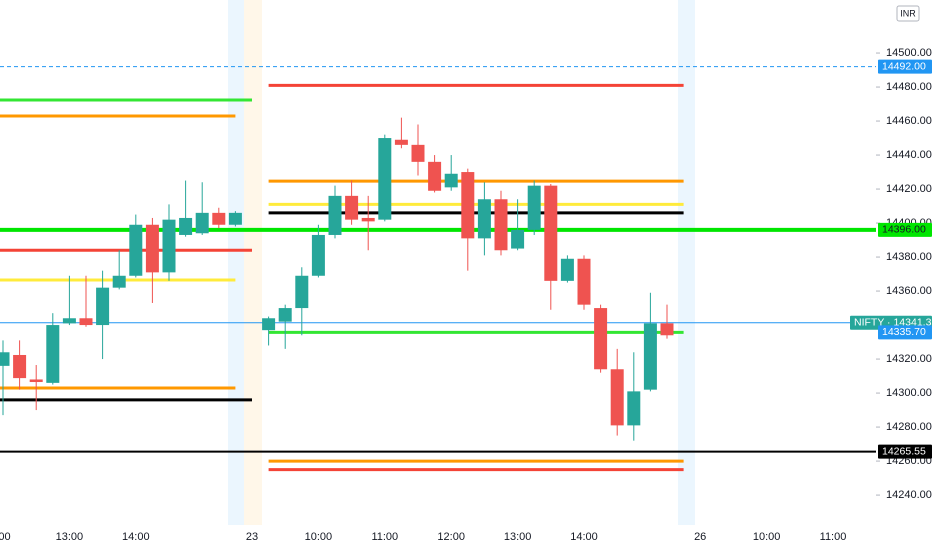  Describe the element at coordinates (909, 427) in the screenshot. I see `y-tick-label: 14280.00` at that location.